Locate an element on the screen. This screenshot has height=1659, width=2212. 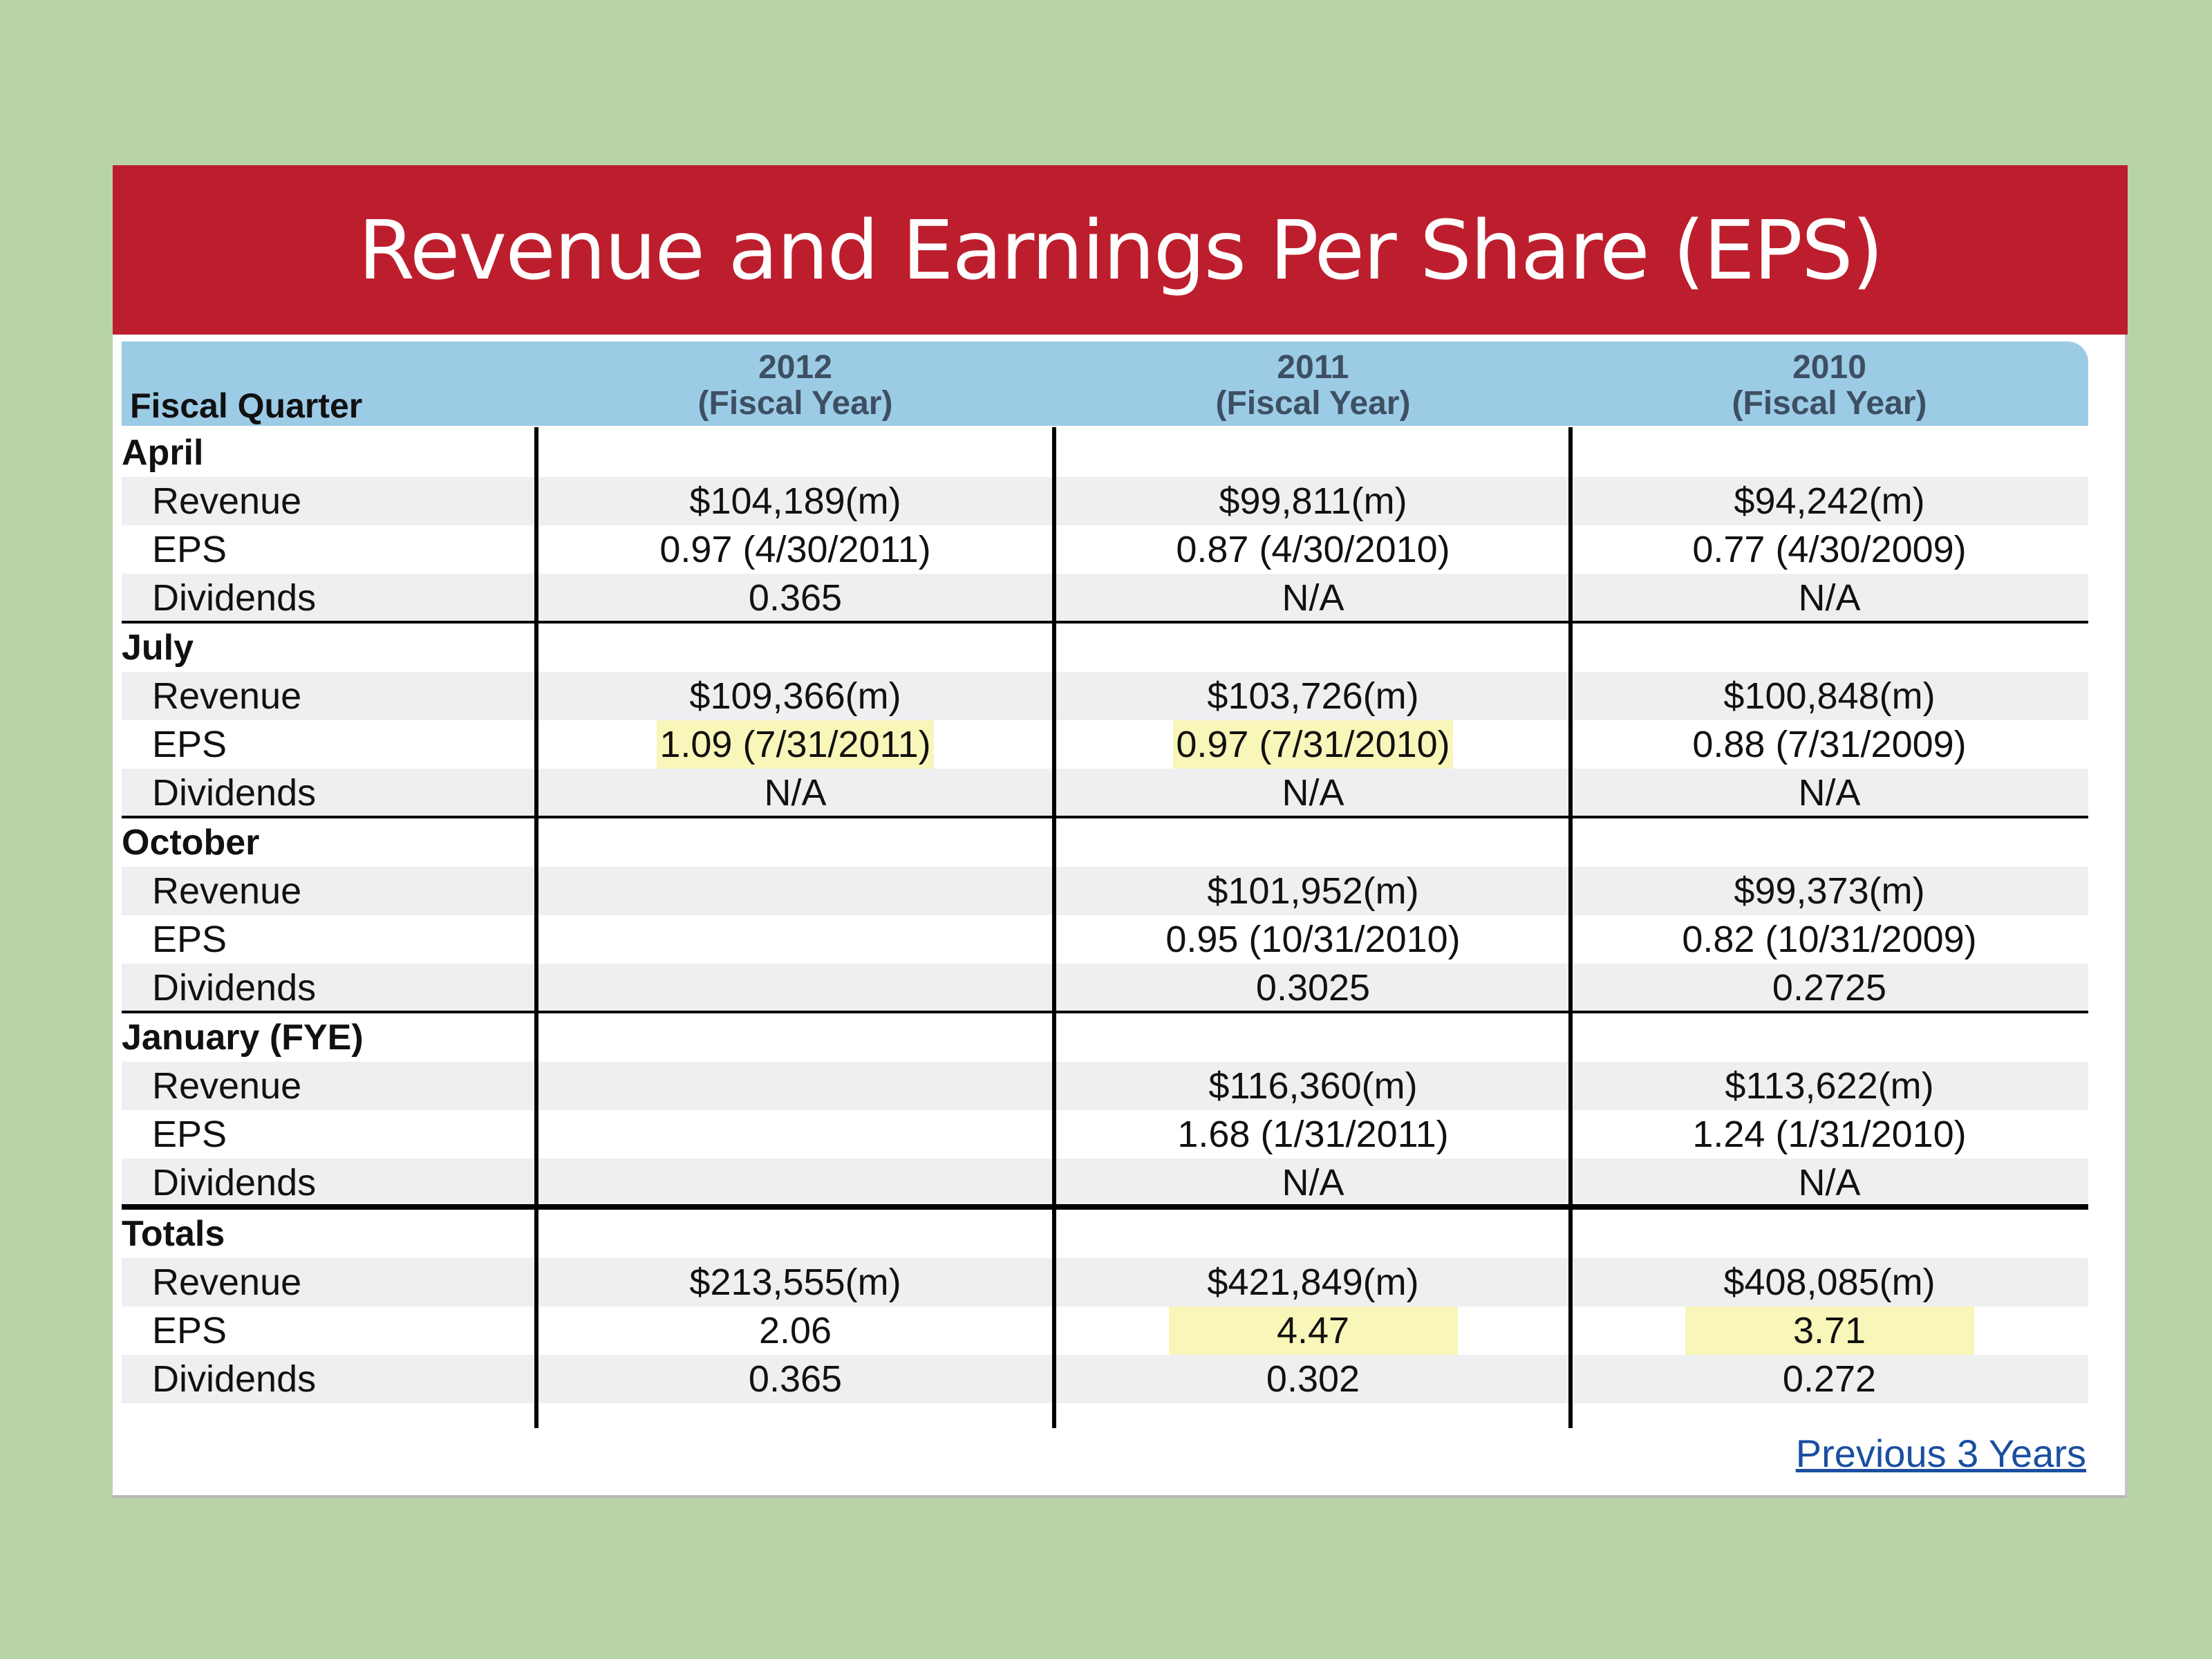
cell-value: $103,726(m) is located at coordinates (1313, 696).